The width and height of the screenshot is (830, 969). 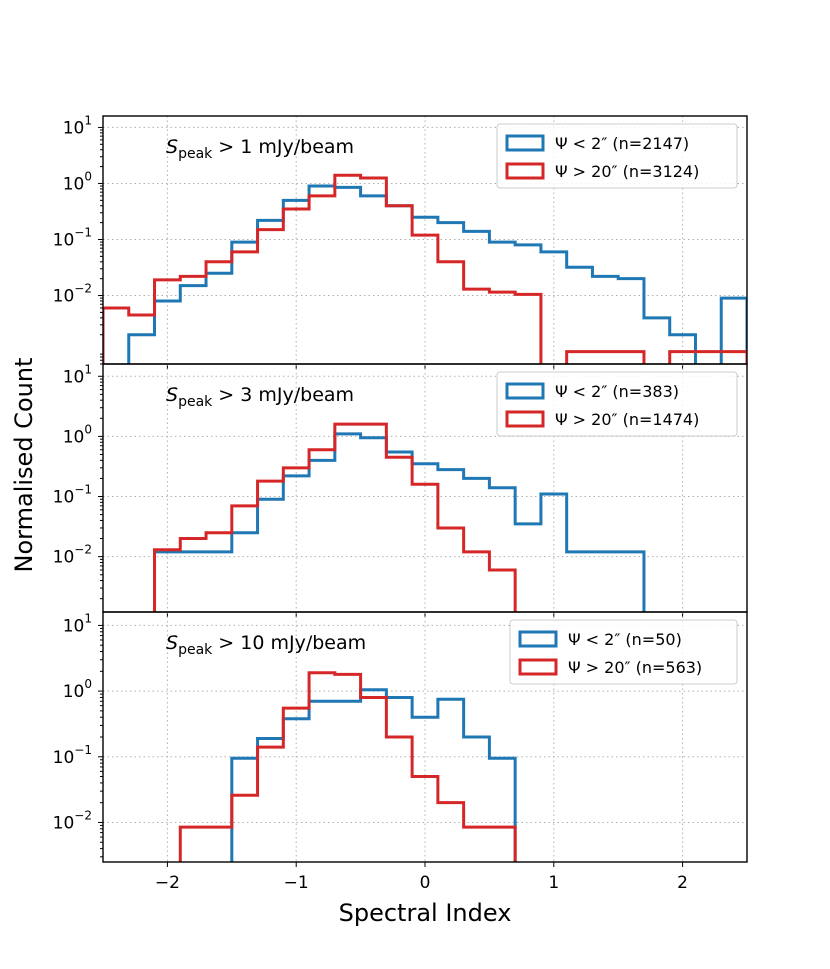 I want to click on x-tick-label: 1, so click(x=553, y=883).